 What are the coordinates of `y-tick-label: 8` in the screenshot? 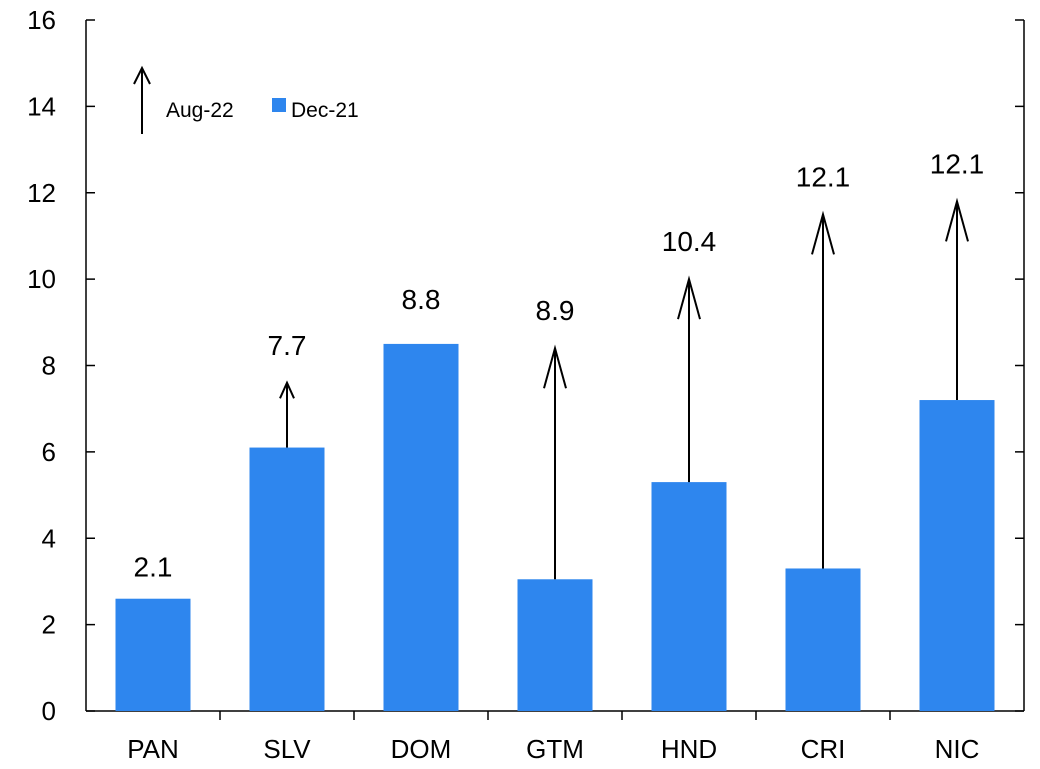 It's located at (49, 366).